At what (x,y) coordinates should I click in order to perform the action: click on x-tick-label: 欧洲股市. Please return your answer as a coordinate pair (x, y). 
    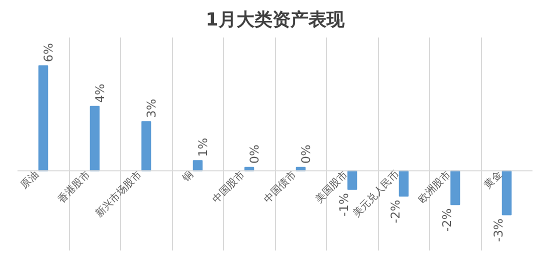
    Looking at the image, I should click on (434, 187).